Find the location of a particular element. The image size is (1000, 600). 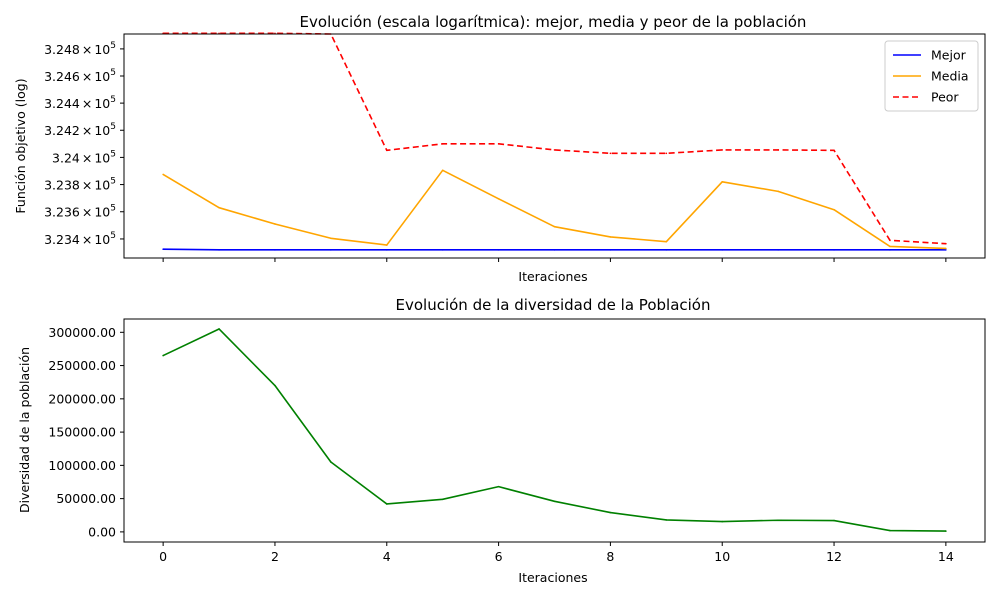

bottom-x-tick-label: 10 is located at coordinates (722, 556).